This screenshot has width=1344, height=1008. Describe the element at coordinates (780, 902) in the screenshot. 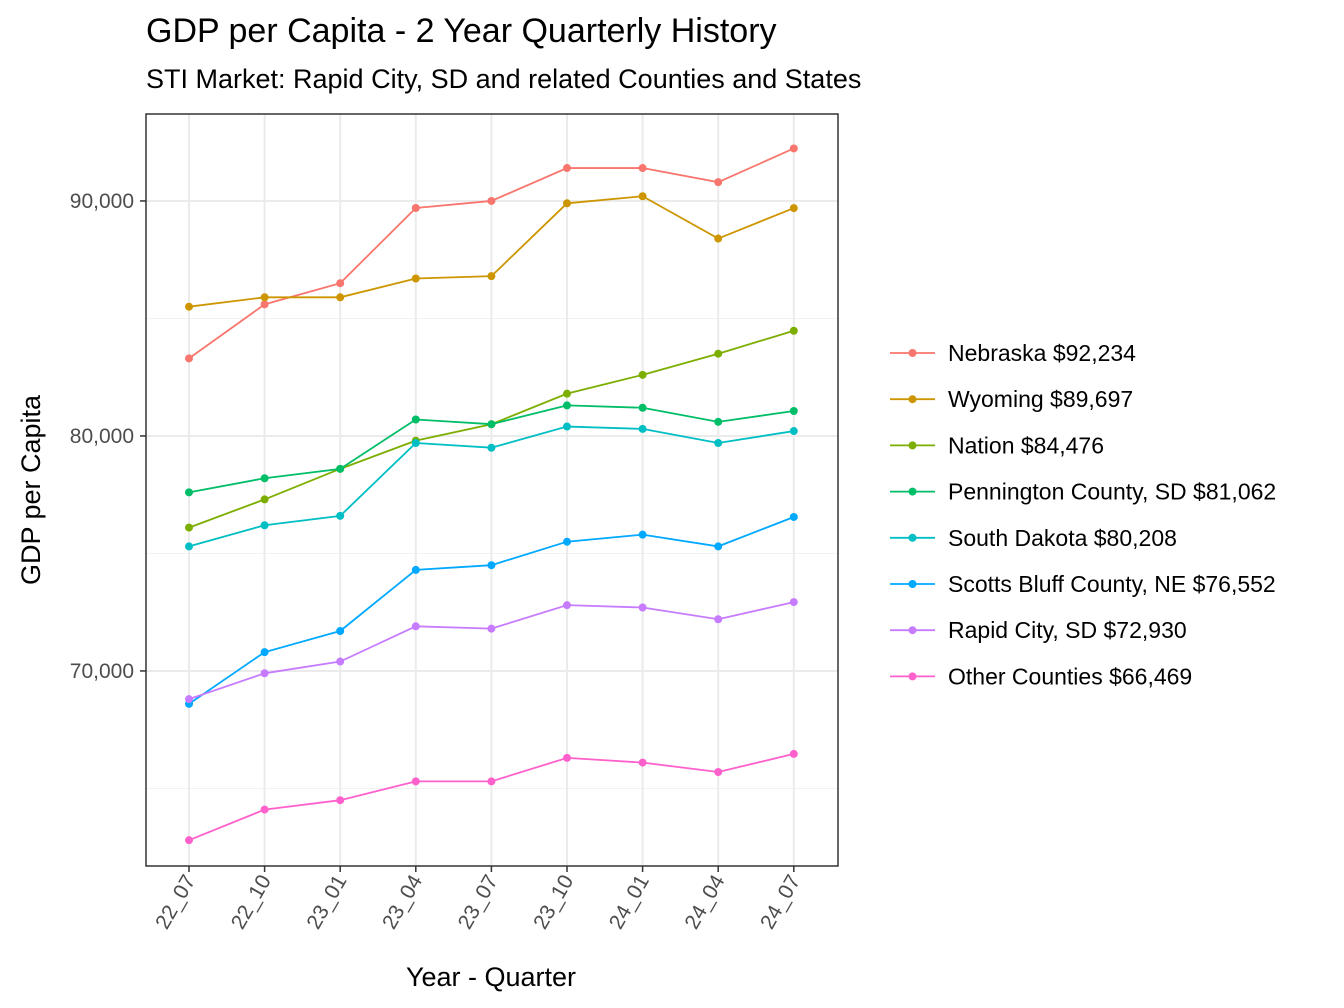

I see `x-tick-label: 24_07` at that location.